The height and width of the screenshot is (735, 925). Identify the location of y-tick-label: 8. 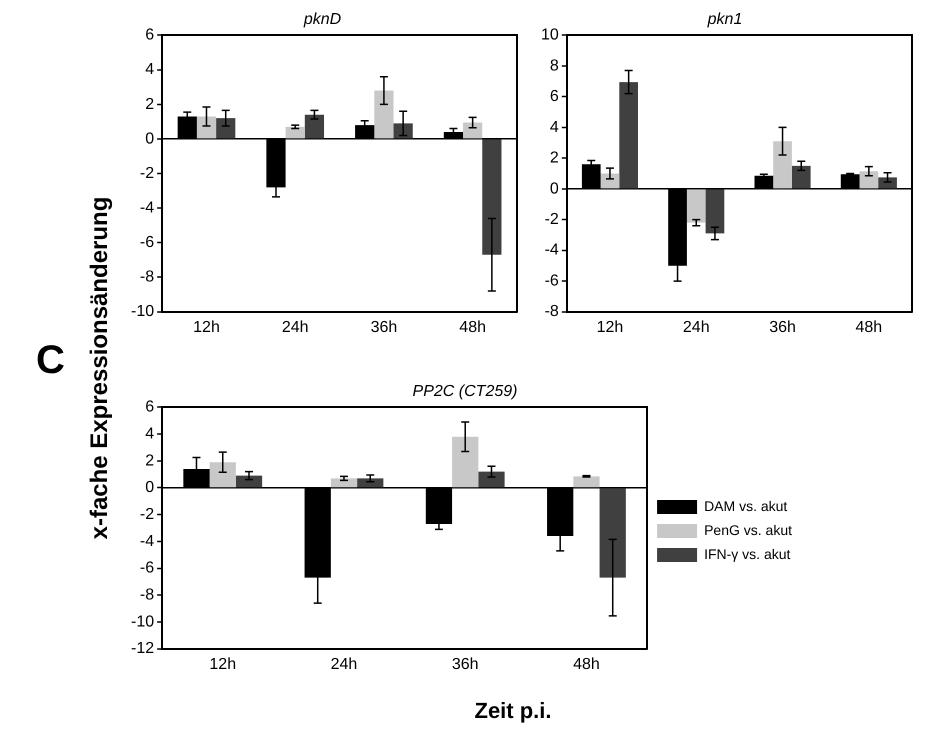
(554, 65).